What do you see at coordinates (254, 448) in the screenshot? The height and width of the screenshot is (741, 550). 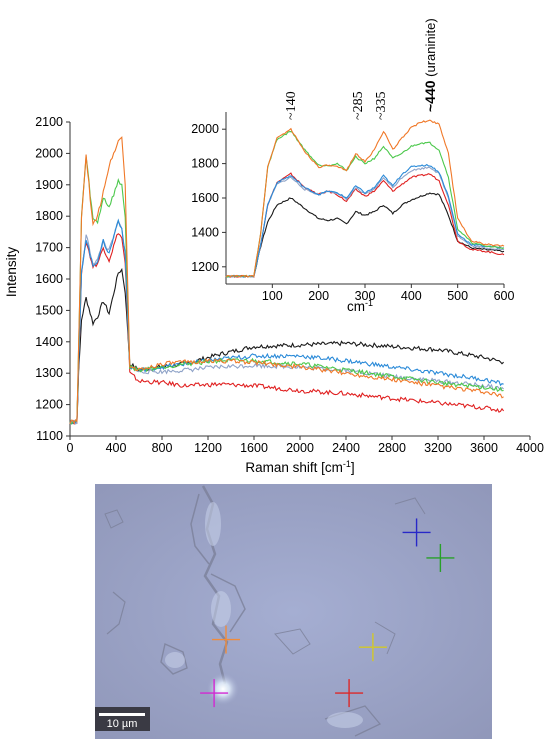 I see `main-x-tick-label: 1600` at bounding box center [254, 448].